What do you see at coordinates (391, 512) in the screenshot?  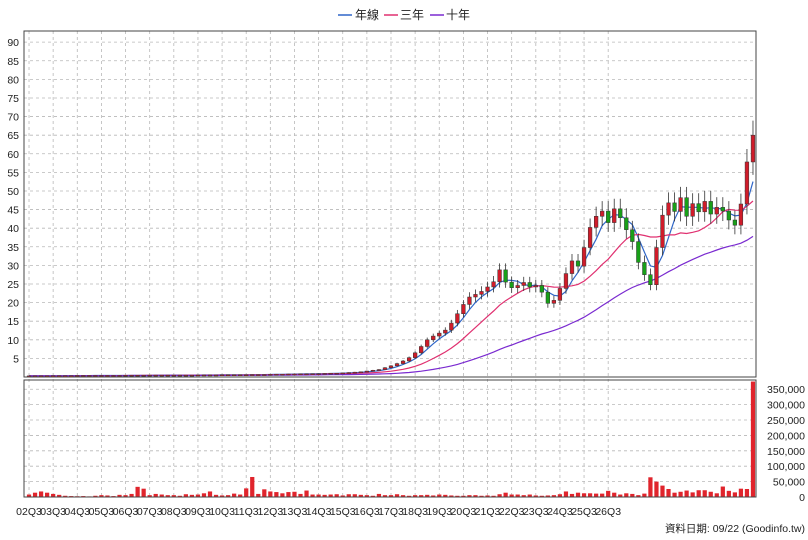 I see `x-tick-label: 17Q3` at bounding box center [391, 512].